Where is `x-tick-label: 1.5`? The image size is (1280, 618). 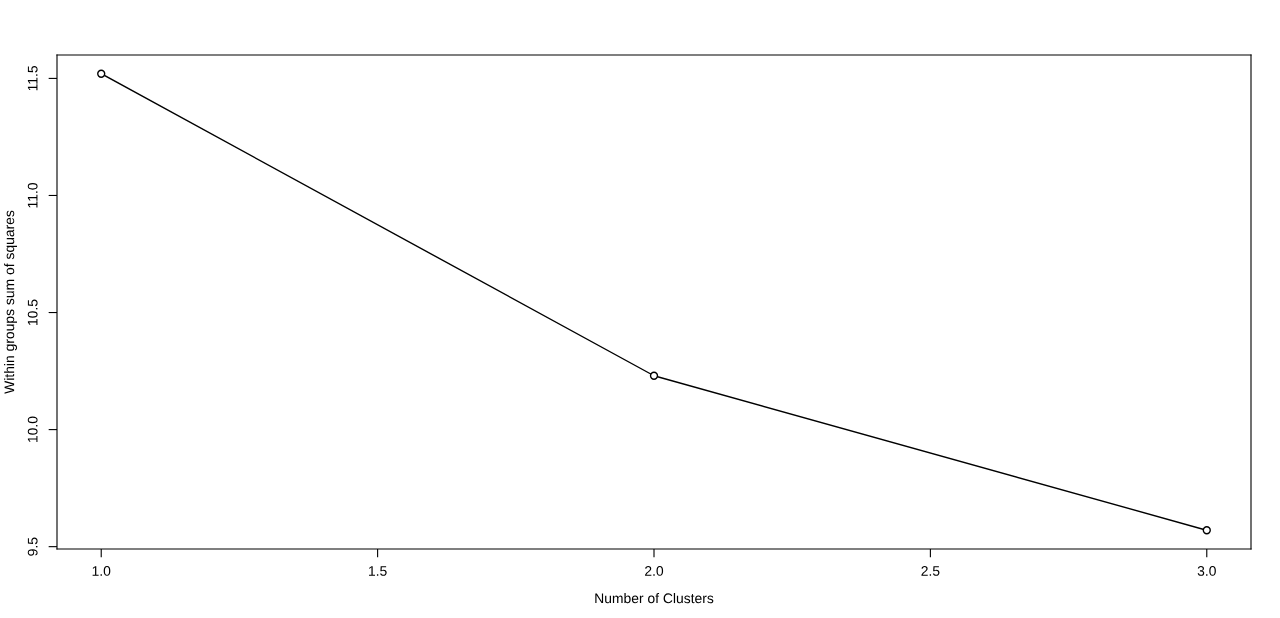 x-tick-label: 1.5 is located at coordinates (378, 571).